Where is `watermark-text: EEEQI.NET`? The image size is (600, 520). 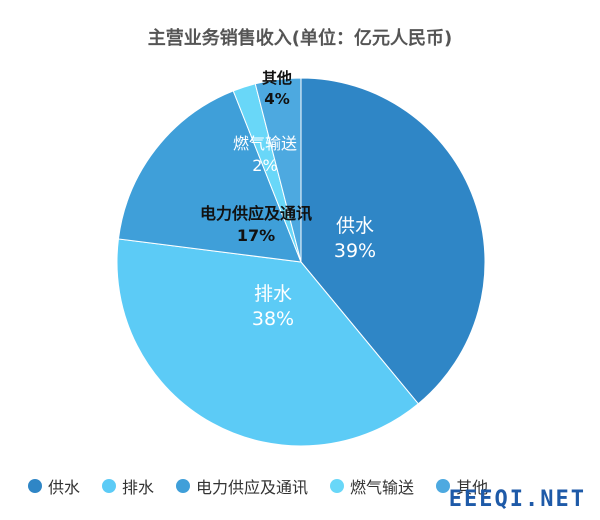 watermark-text: EEEQI.NET is located at coordinates (517, 499).